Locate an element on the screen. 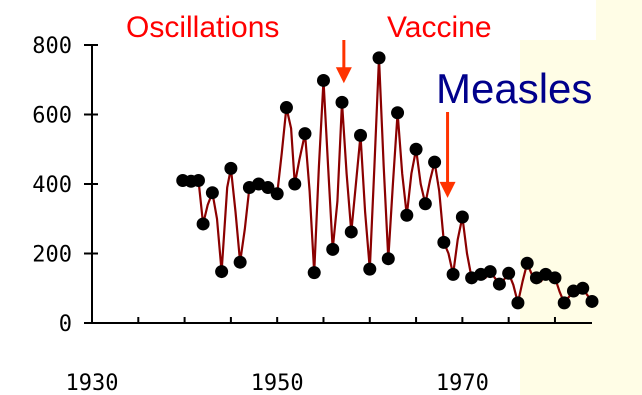 The width and height of the screenshot is (642, 395). y-tick-label: 400 is located at coordinates (52, 185).